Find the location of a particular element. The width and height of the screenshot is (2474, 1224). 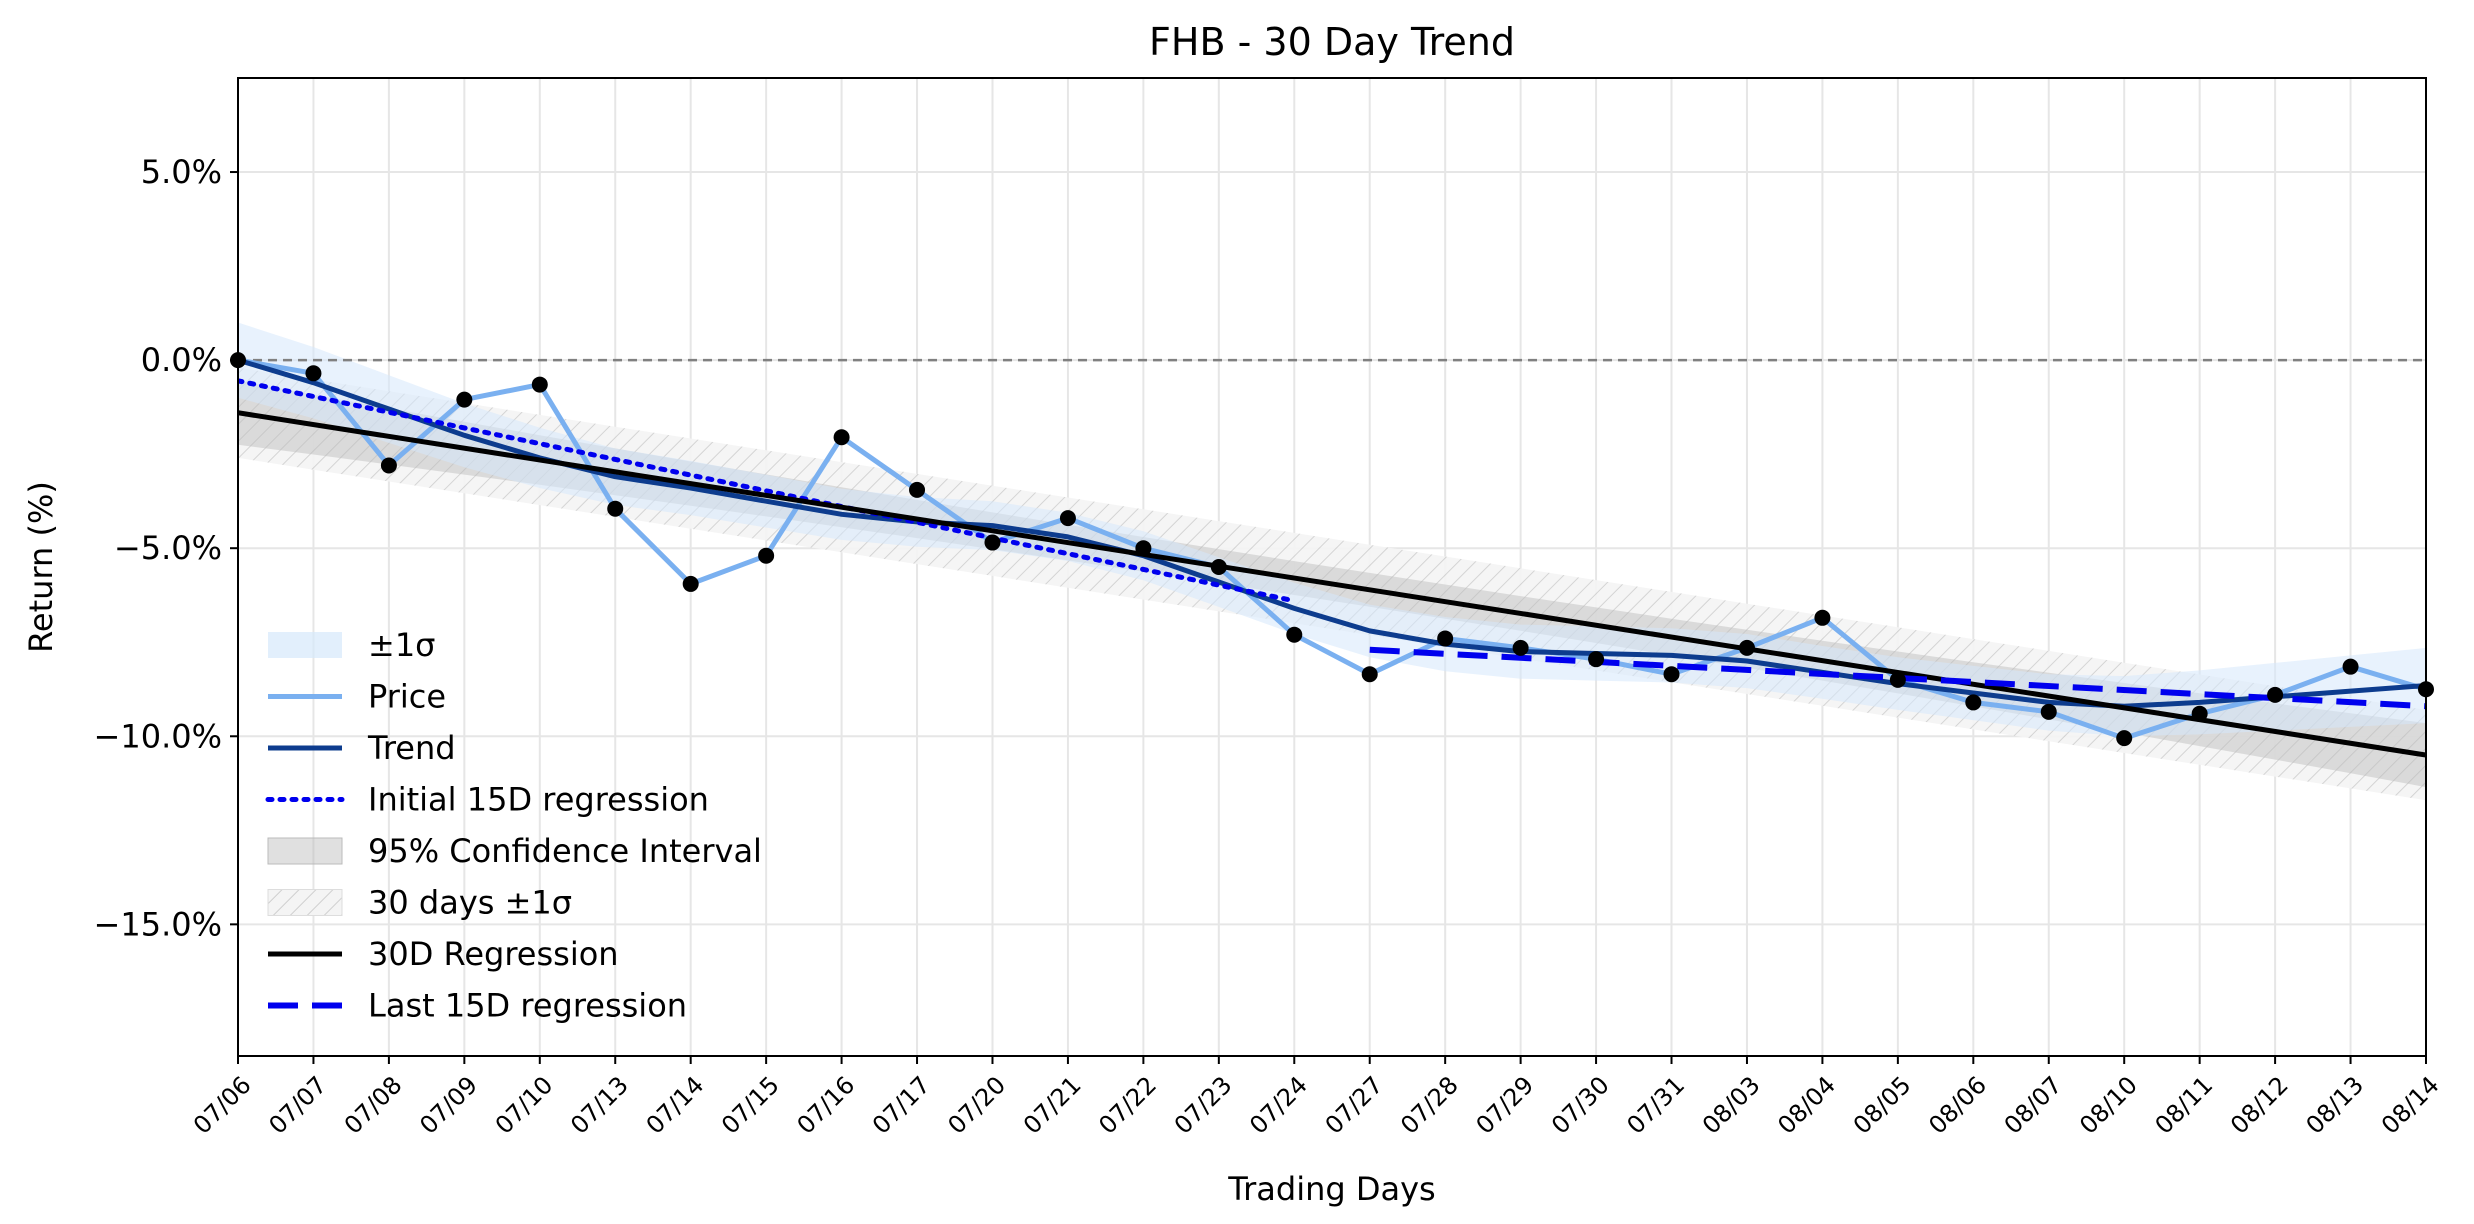

x-tick-label: 07/30 is located at coordinates (1580, 1105).